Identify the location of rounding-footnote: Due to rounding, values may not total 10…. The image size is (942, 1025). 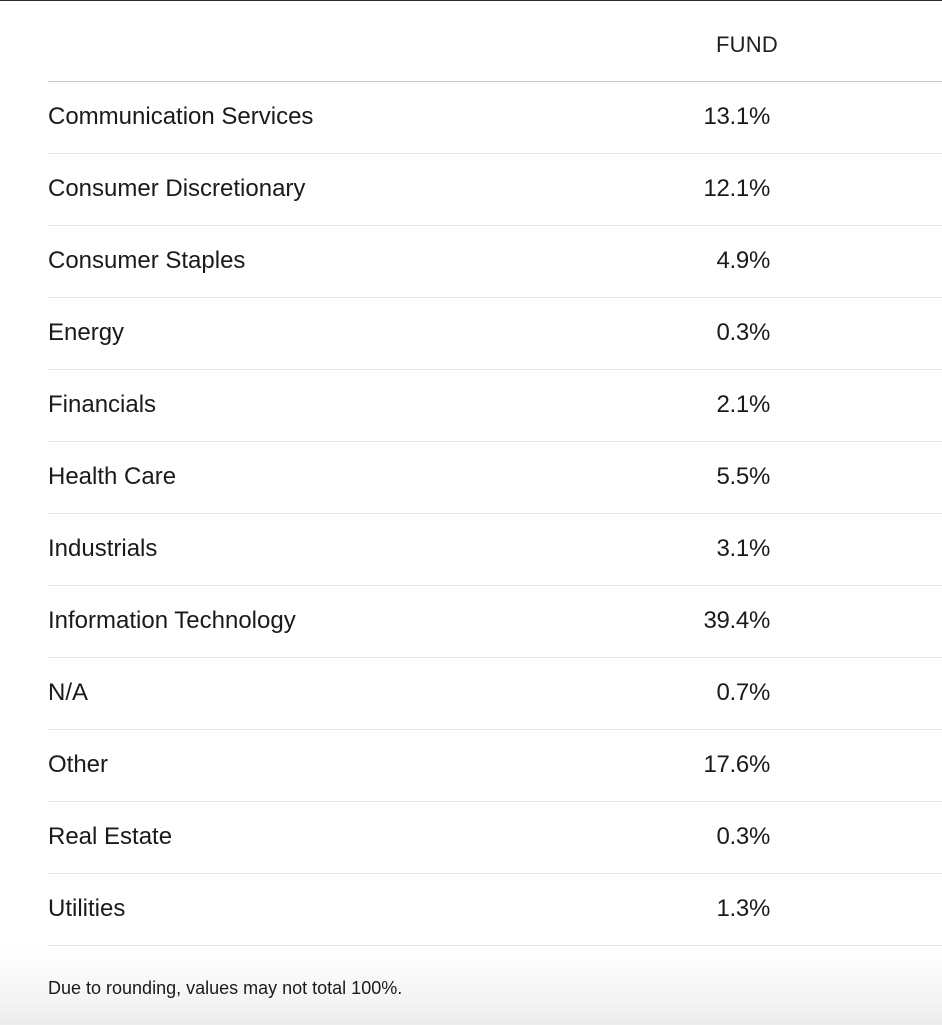
(225, 988).